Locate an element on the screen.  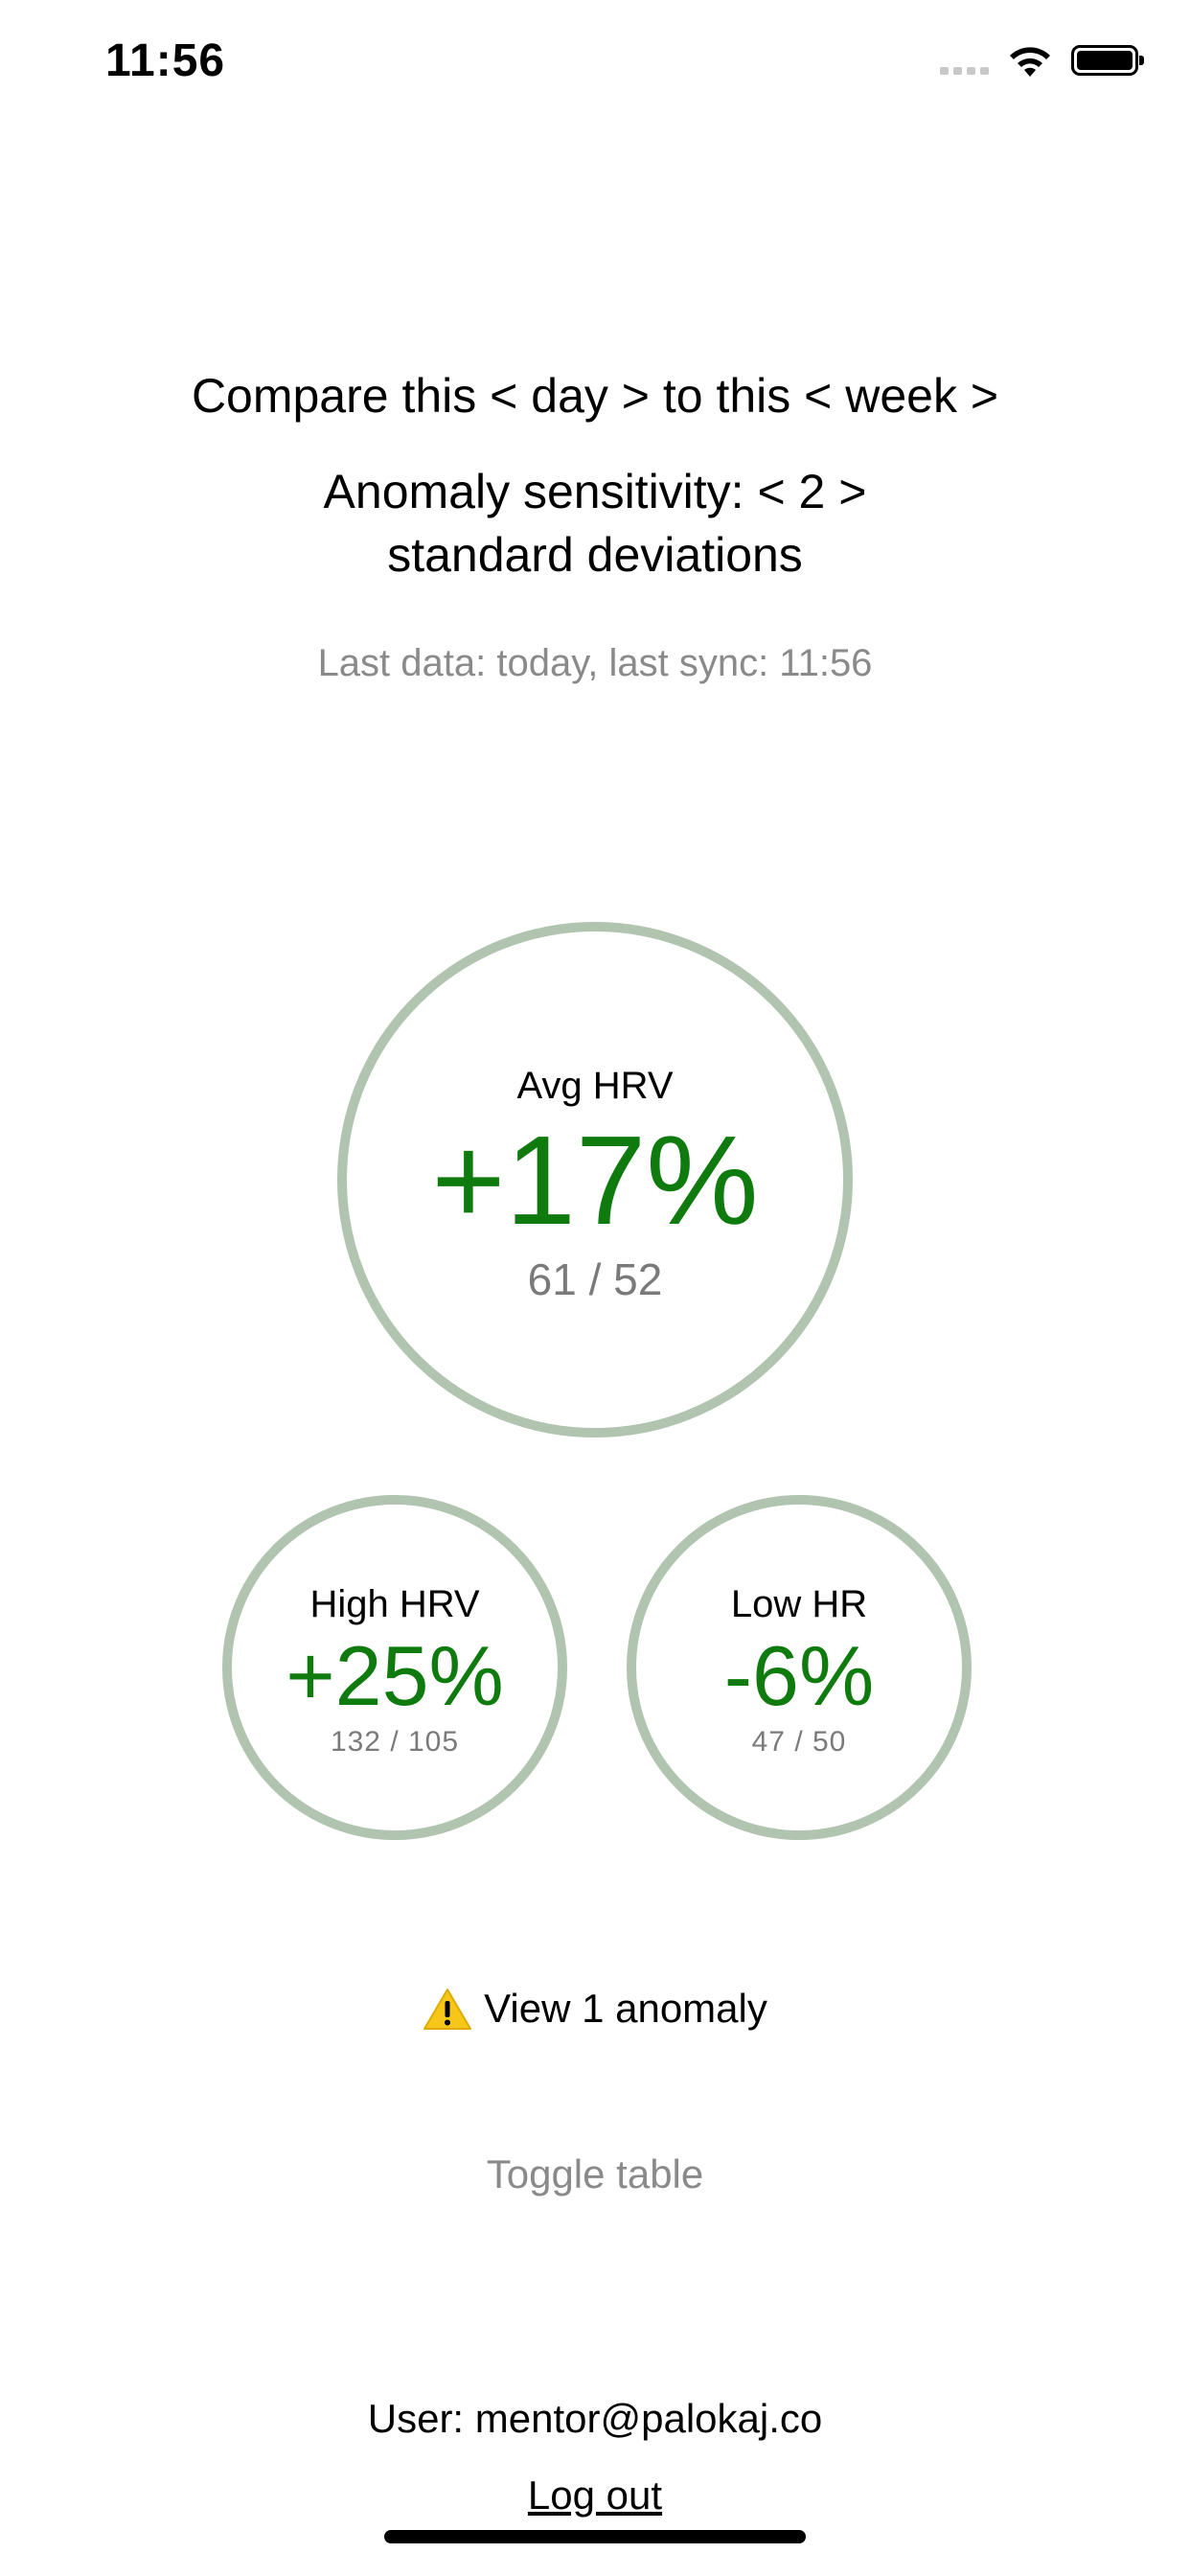
high-hrv-ratio: 132 / 105 is located at coordinates (395, 1741).